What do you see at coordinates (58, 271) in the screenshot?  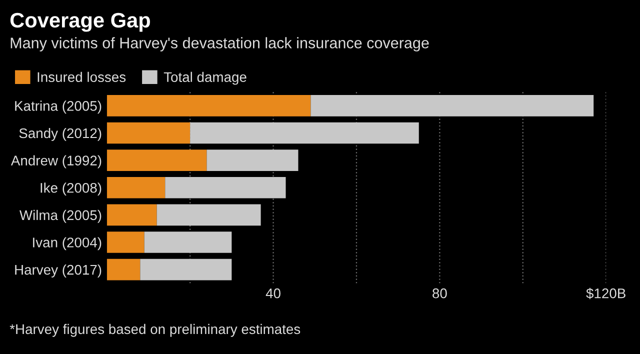 I see `y-tick-label: Harvey (2017)` at bounding box center [58, 271].